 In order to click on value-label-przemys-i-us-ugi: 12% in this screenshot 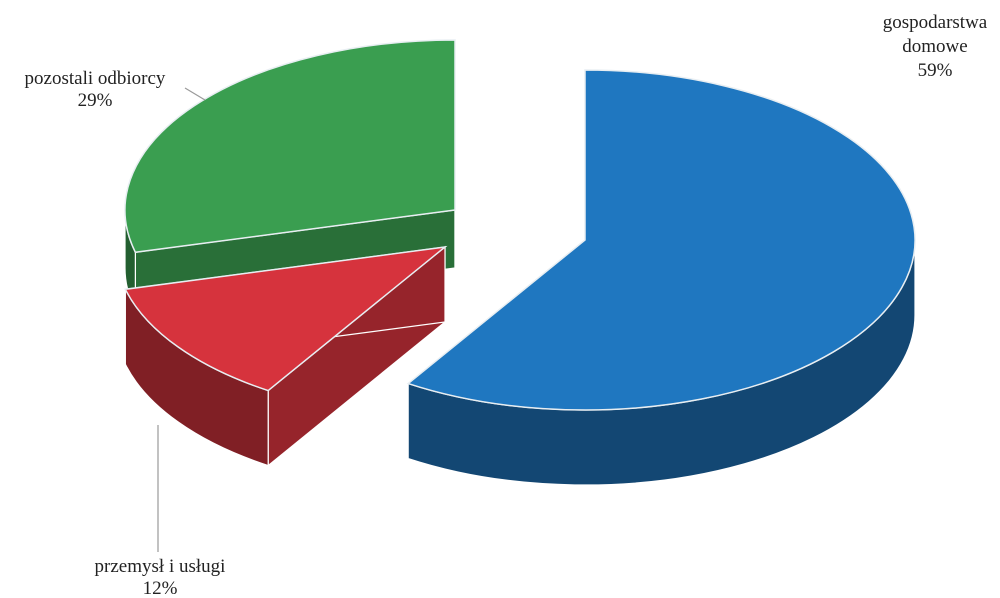, I will do `click(160, 588)`.